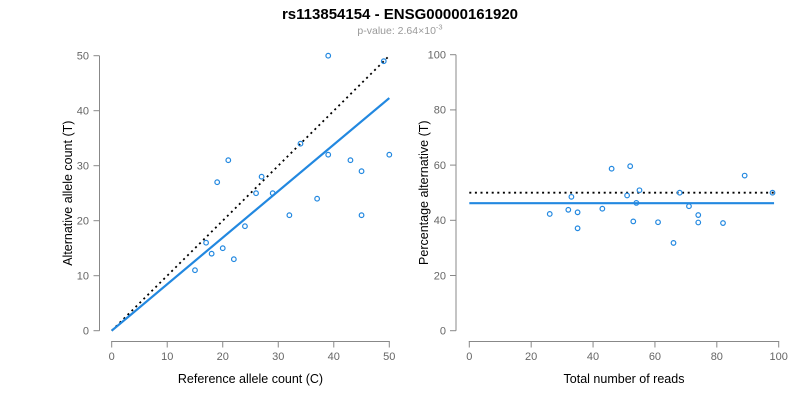 This screenshot has height=400, width=800. I want to click on pvalue-exponent: -3, so click(439, 27).